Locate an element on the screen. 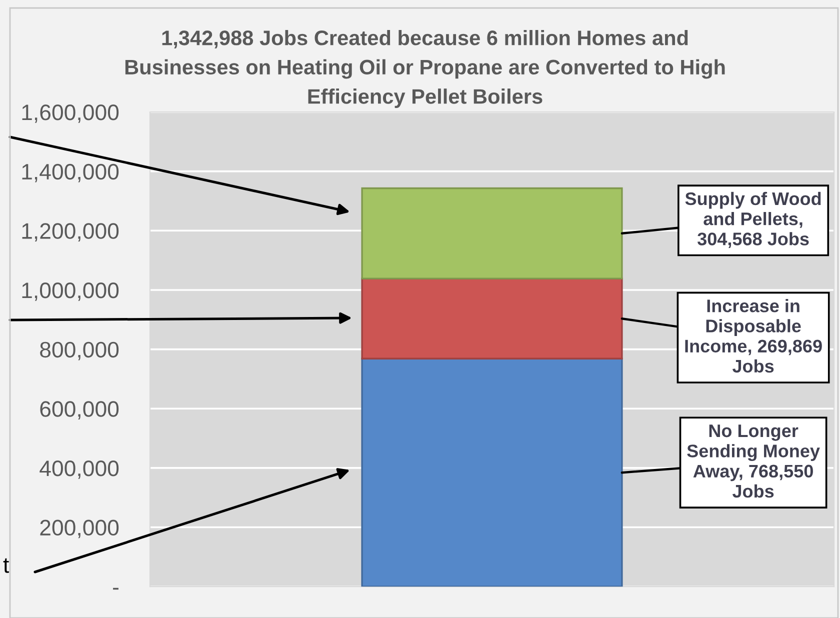  data-label: Increase in Disposable Income, 269,869 Jobs is located at coordinates (753, 336).